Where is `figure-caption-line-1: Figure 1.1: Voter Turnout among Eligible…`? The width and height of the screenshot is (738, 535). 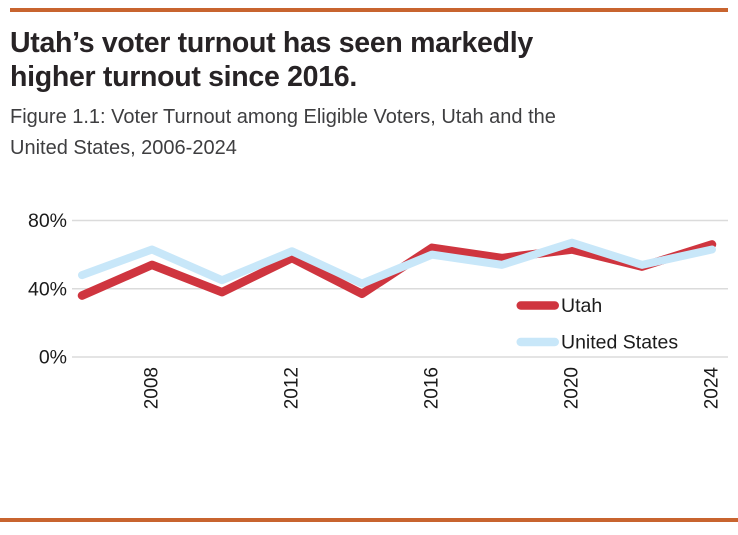
figure-caption-line-1: Figure 1.1: Voter Turnout among Eligible… is located at coordinates (283, 117).